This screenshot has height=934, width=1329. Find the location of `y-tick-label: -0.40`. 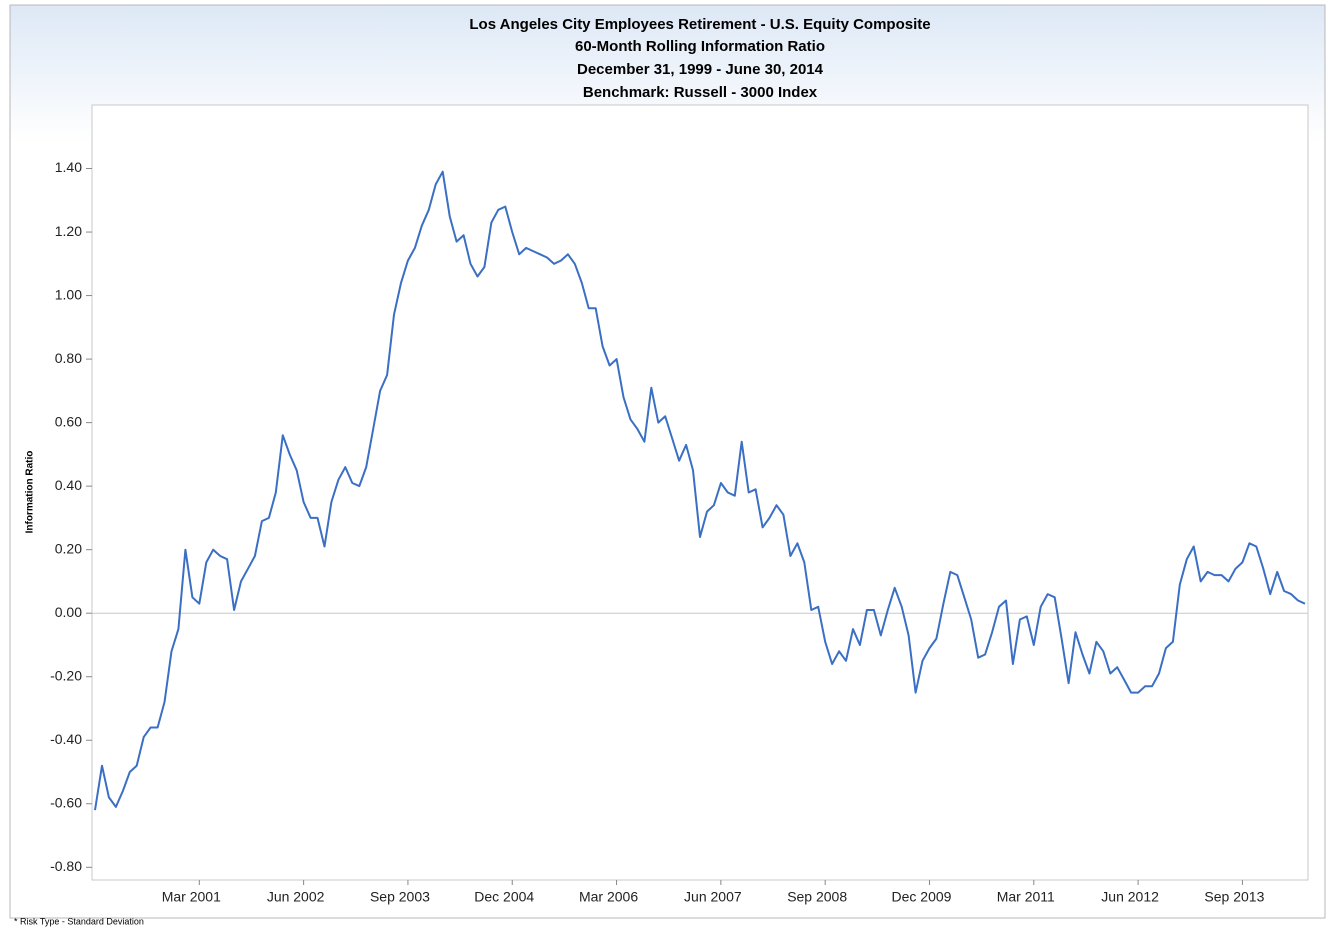

y-tick-label: -0.40 is located at coordinates (66, 739).